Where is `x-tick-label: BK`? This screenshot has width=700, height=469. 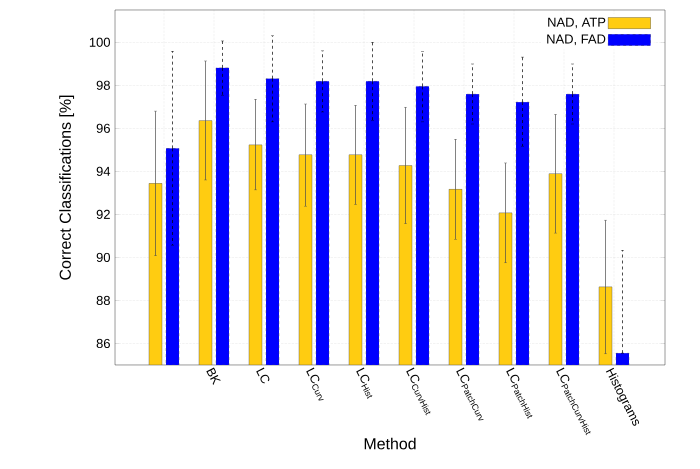
x-tick-label: BK is located at coordinates (213, 377).